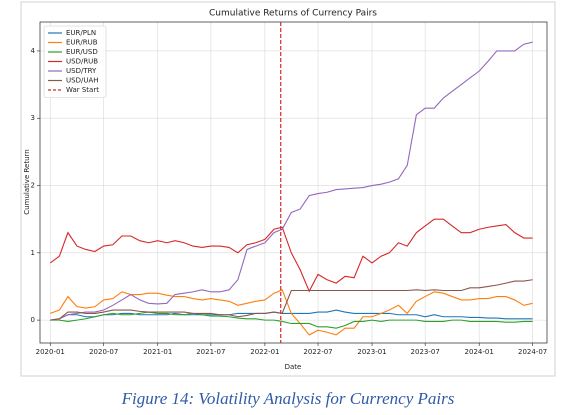  What do you see at coordinates (157, 352) in the screenshot?
I see `x-tick-label: 2021-01` at bounding box center [157, 352].